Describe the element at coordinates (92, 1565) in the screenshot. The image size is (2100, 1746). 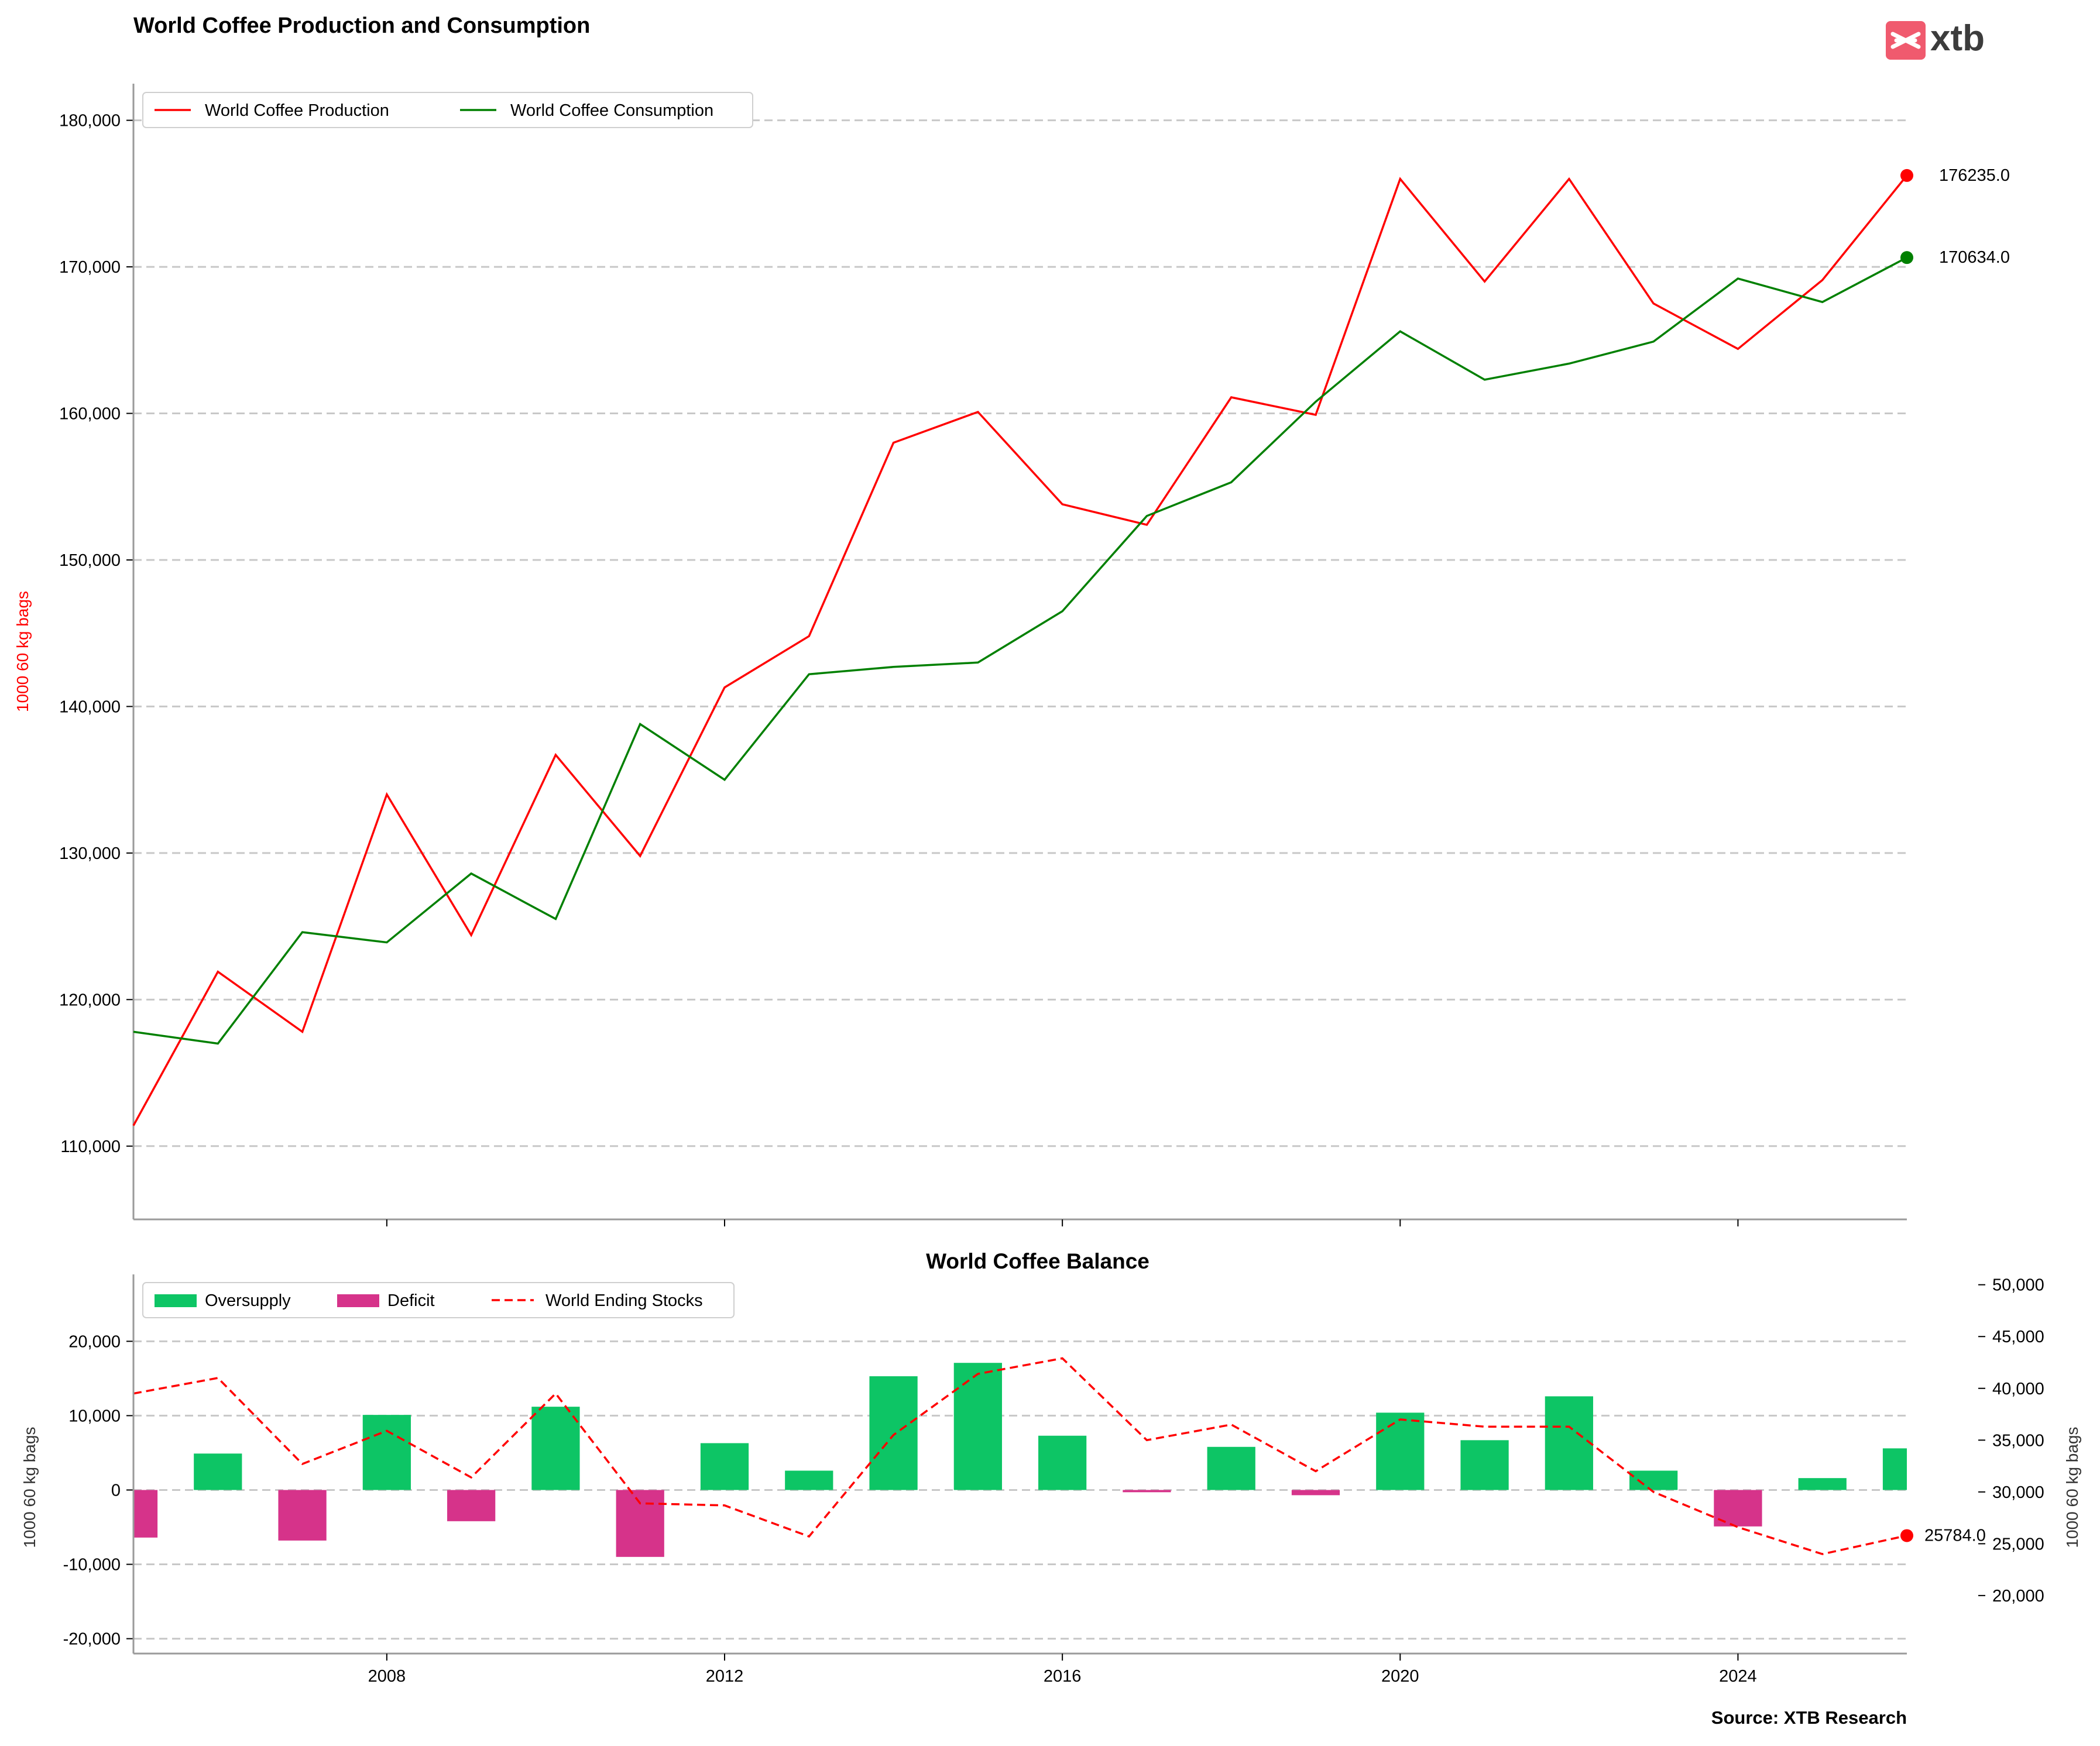
I see `y-tick-label: -10,000` at that location.